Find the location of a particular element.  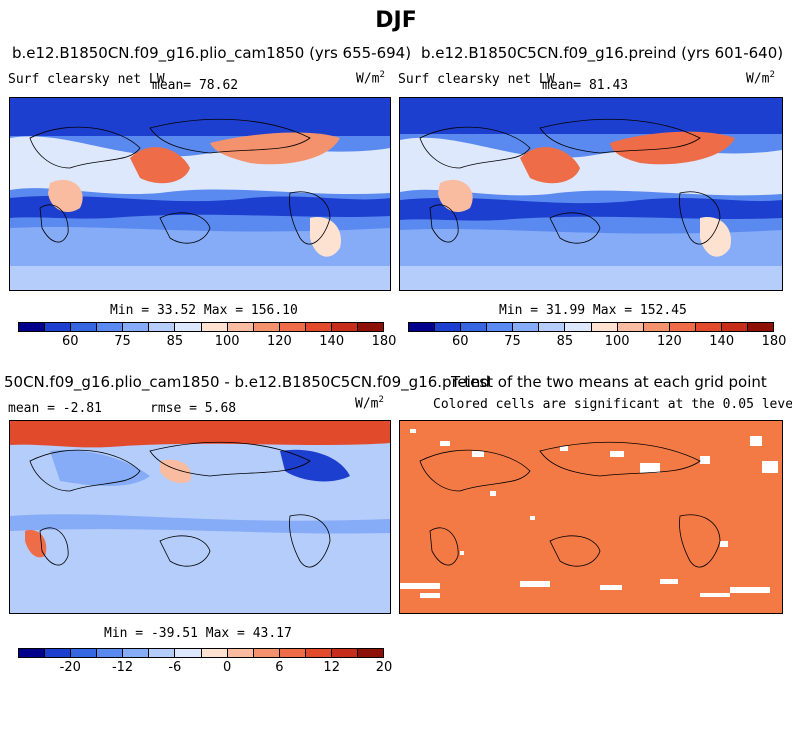

map-top-left-svg is located at coordinates (200, 194).